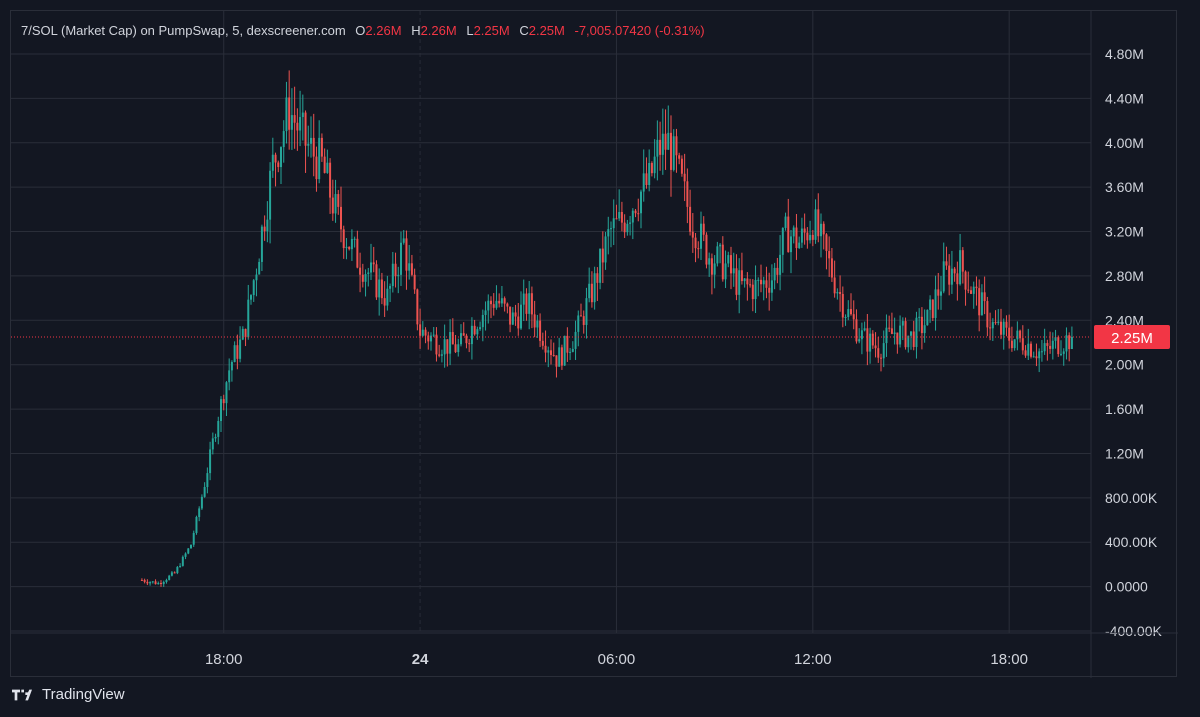 This screenshot has width=1200, height=717. I want to click on close-value: 2.25M, so click(546, 30).